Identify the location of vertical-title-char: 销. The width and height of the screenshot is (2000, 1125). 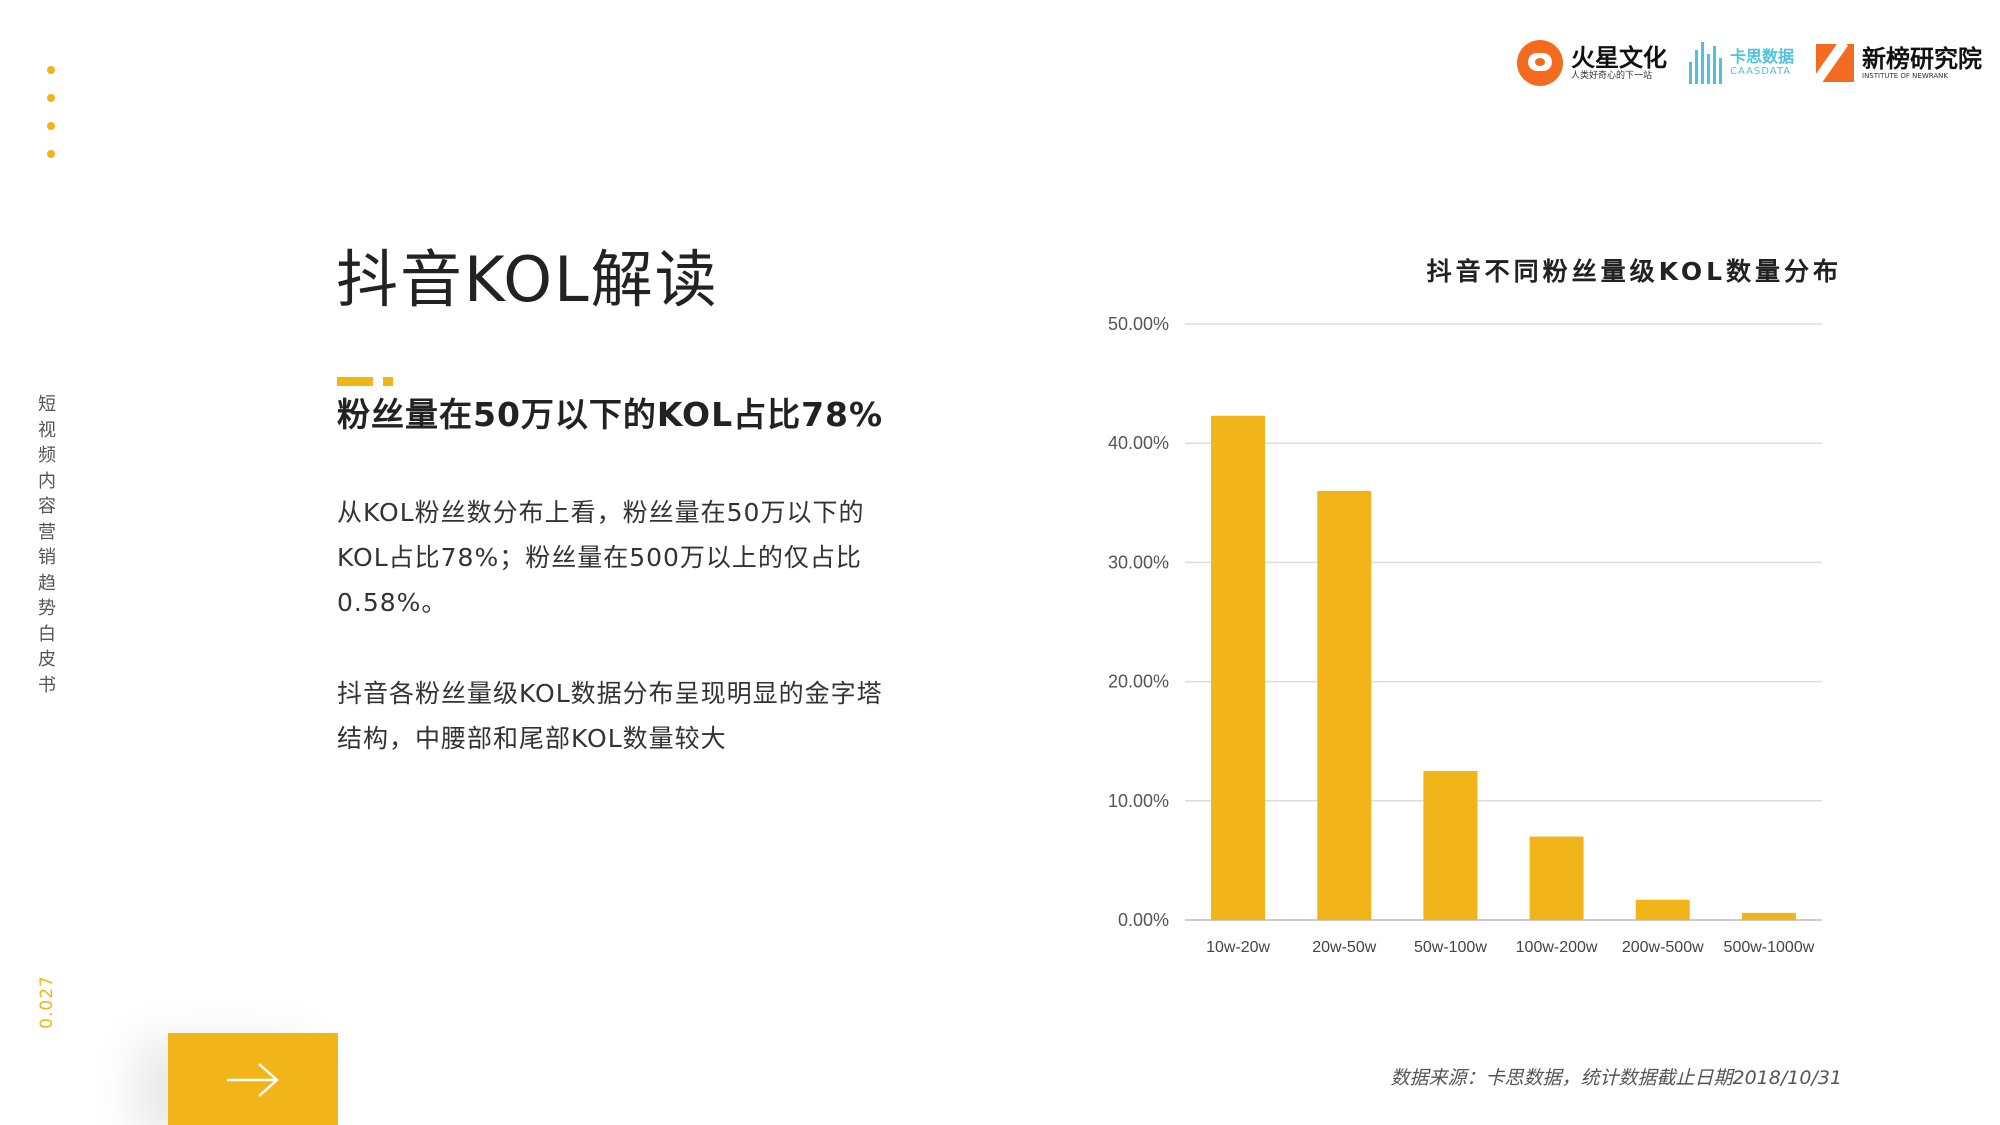
(47, 557).